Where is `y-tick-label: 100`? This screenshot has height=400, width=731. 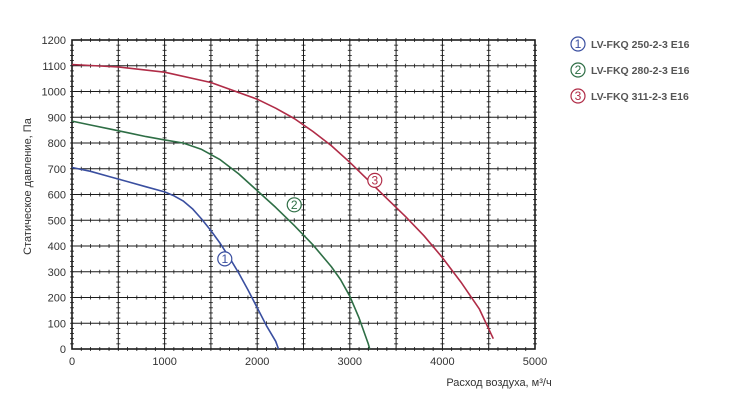
y-tick-label: 100 is located at coordinates (57, 324).